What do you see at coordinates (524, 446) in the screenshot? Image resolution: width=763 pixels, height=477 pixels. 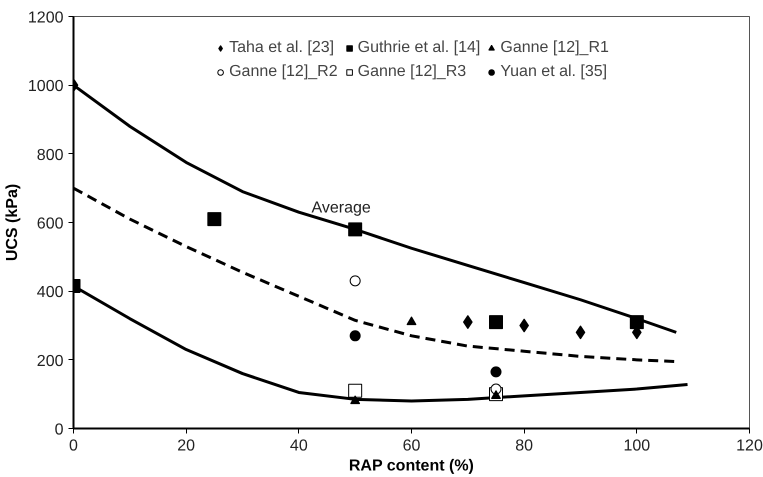 I see `x-tick-label: 80` at bounding box center [524, 446].